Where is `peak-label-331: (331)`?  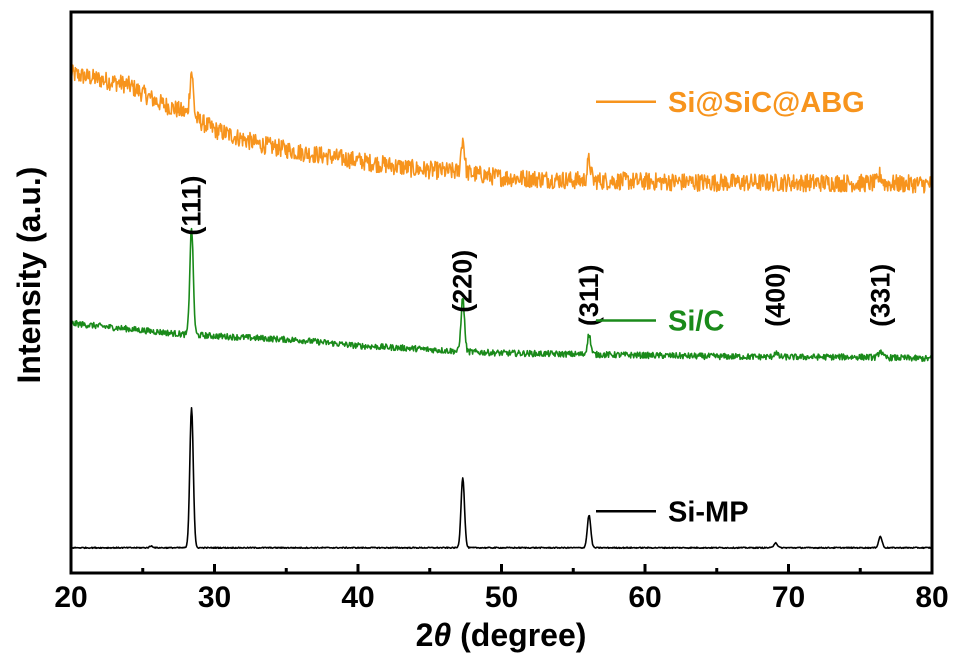
peak-label-331: (331) is located at coordinates (880, 295).